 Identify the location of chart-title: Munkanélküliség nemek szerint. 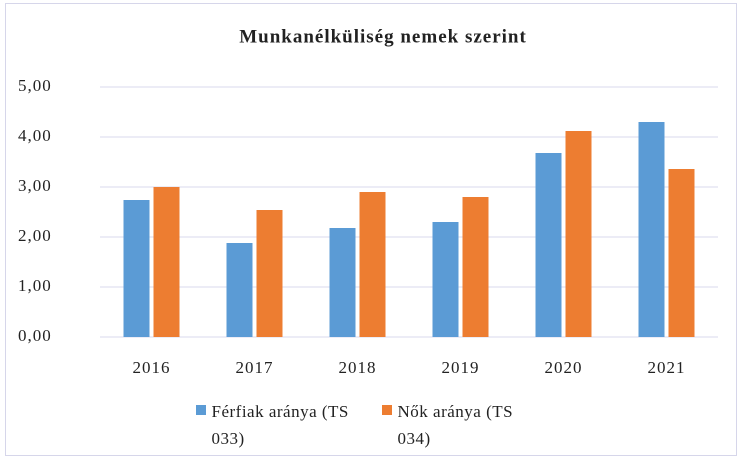
(383, 36).